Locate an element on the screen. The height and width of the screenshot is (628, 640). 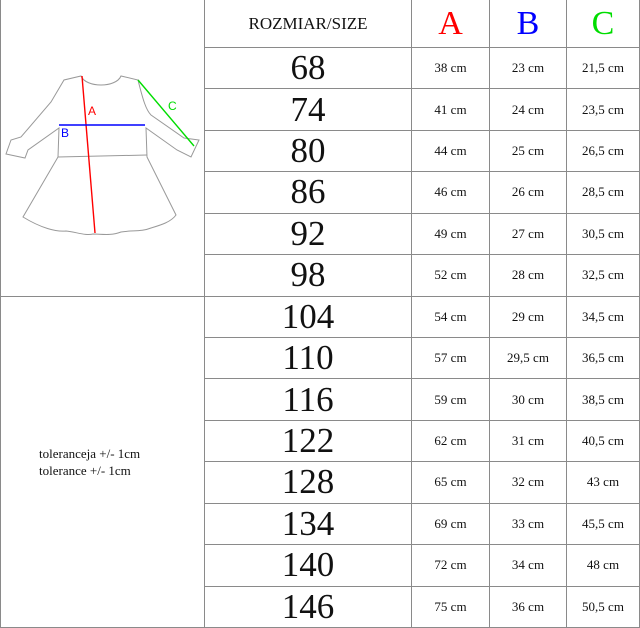
header-b: B is located at coordinates (528, 24).